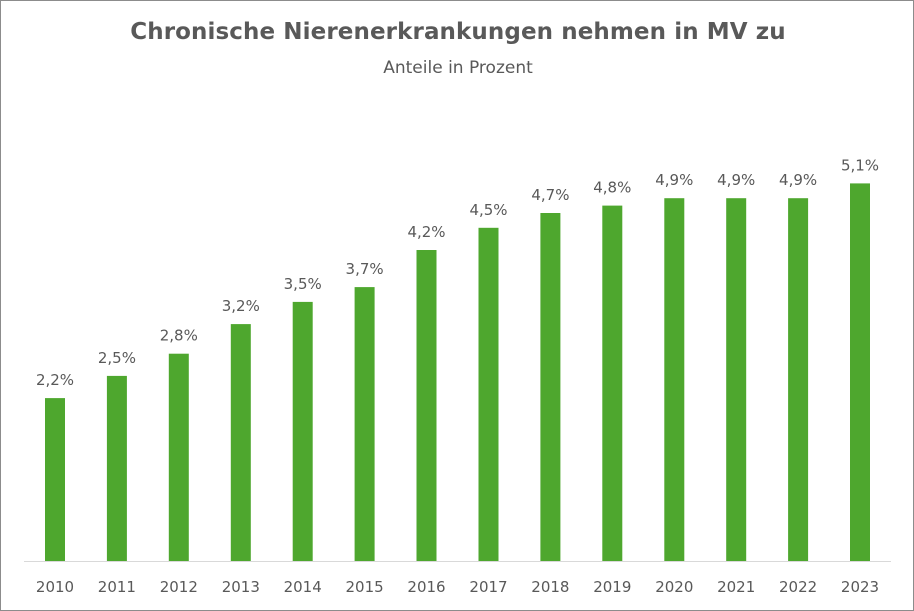 Image resolution: width=914 pixels, height=611 pixels. I want to click on bar-2018, so click(550, 387).